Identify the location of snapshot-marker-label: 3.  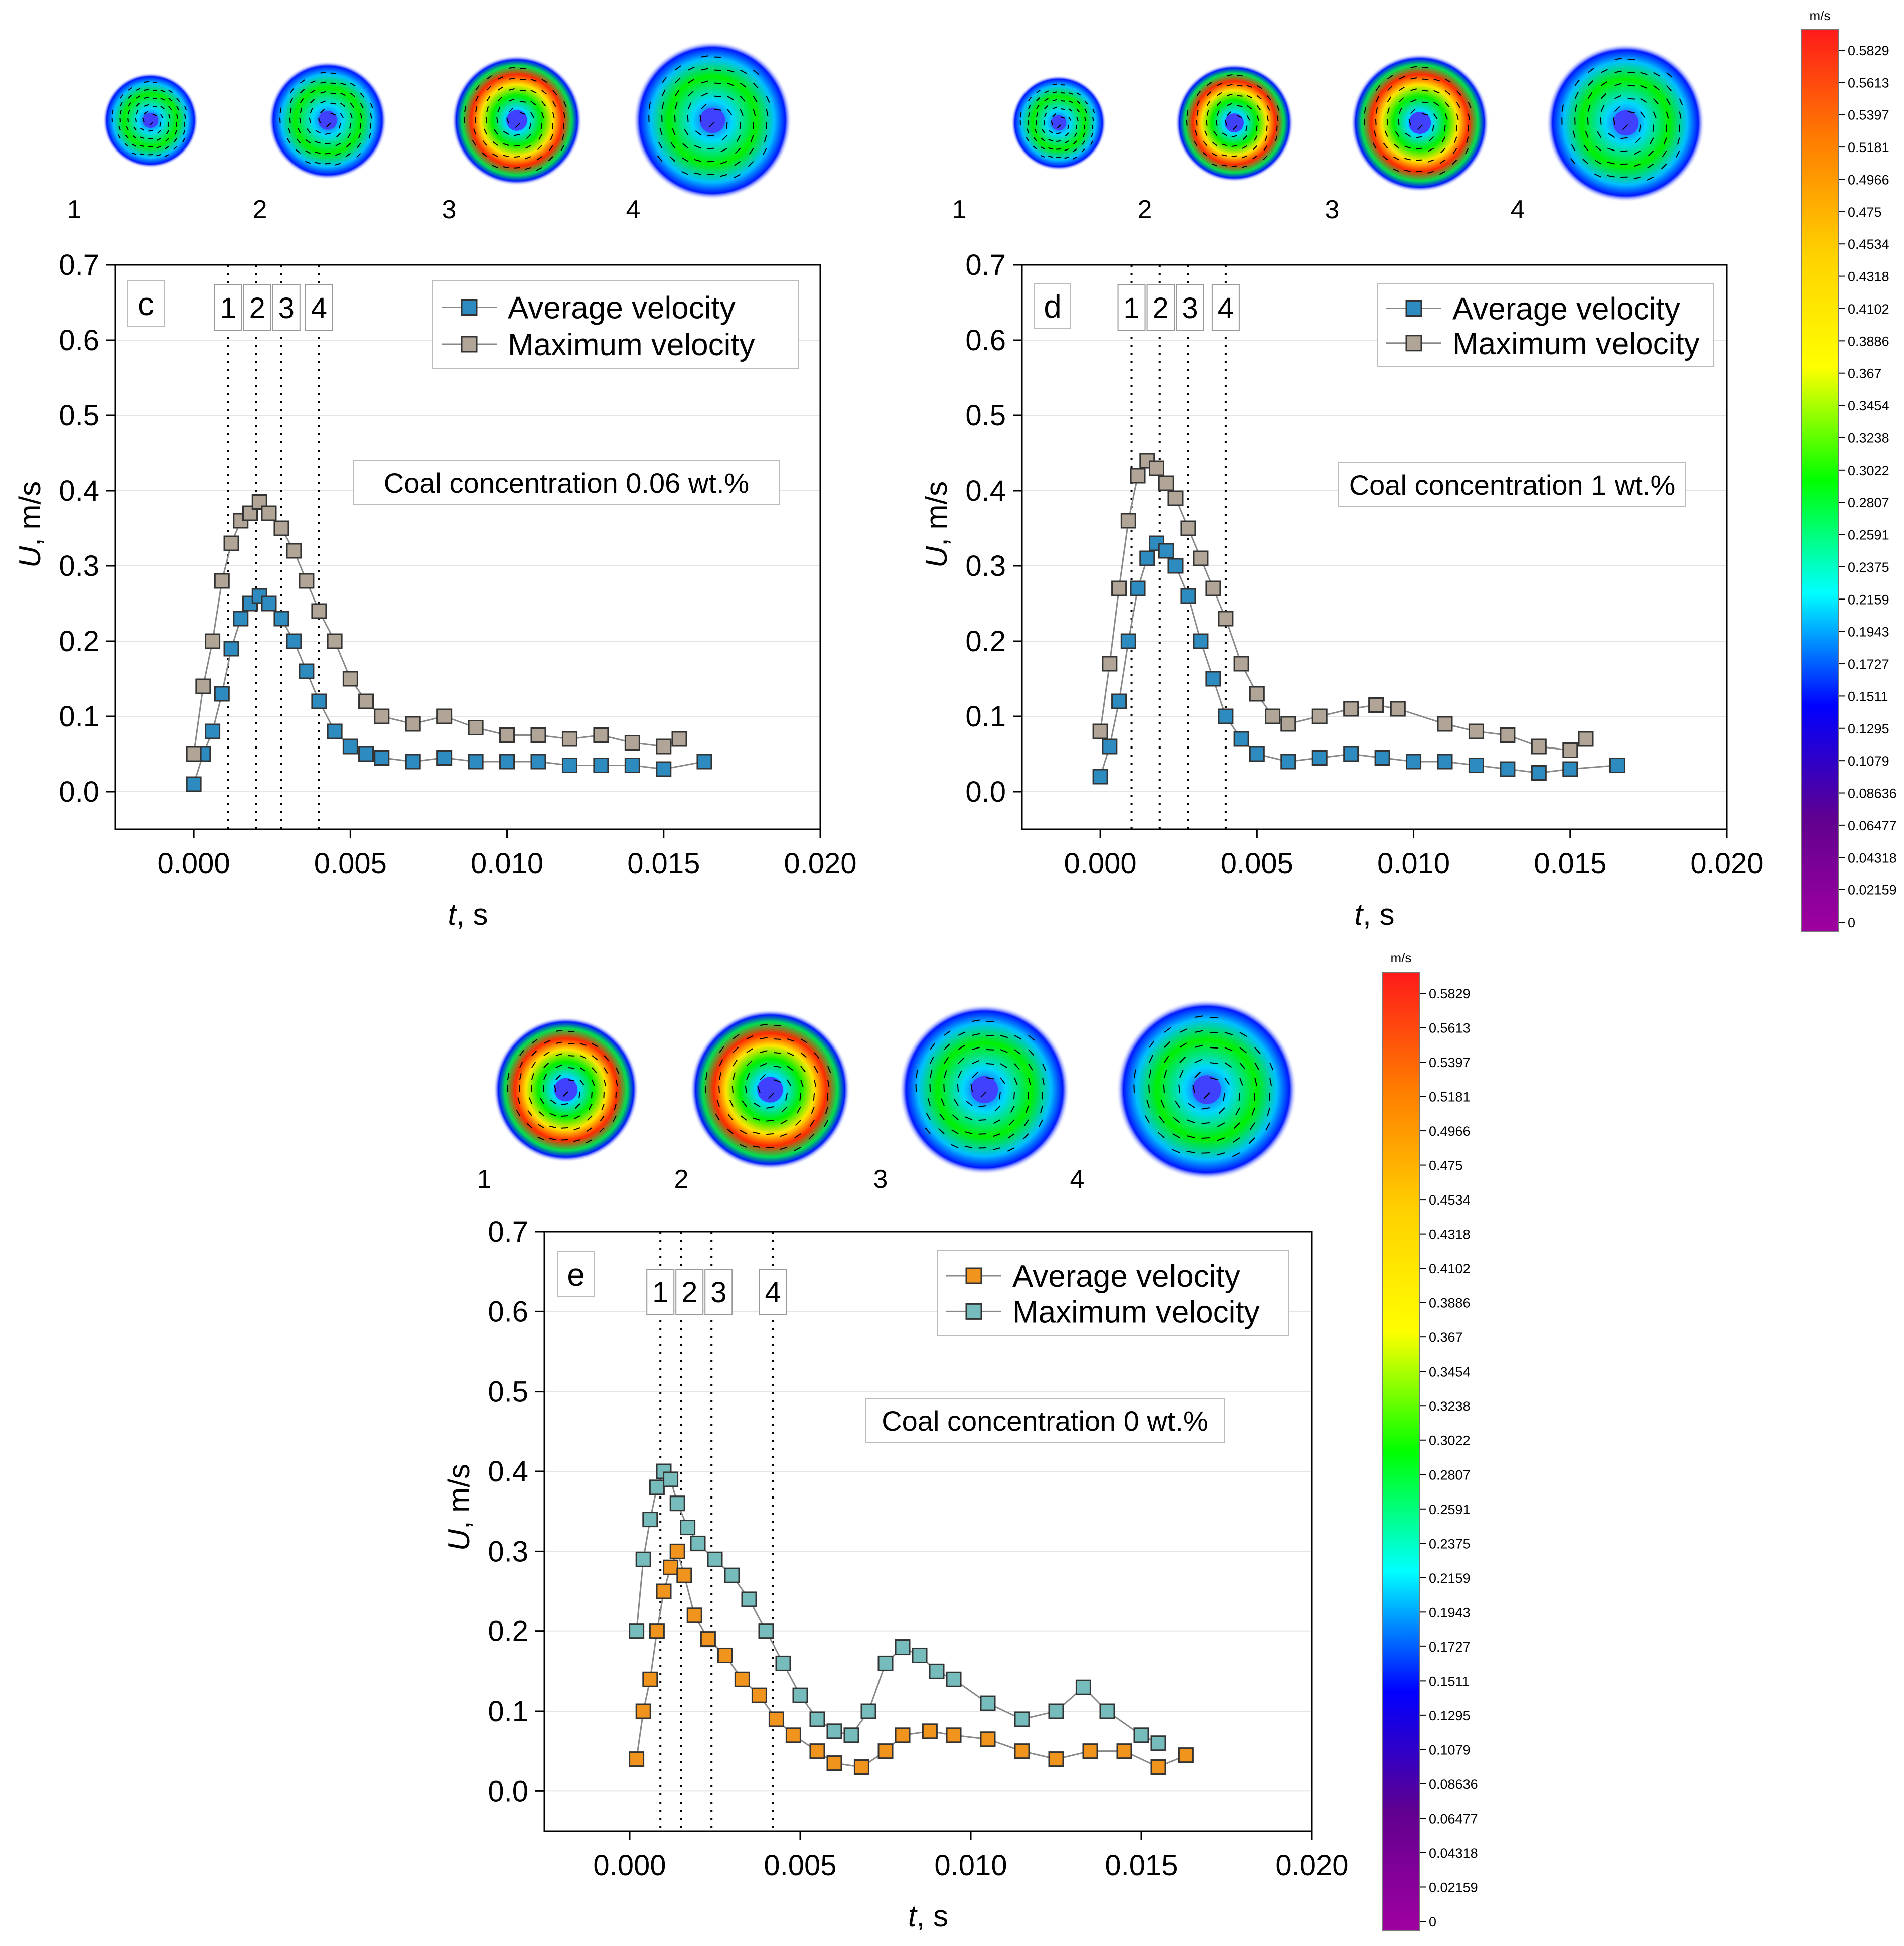
(718, 1292).